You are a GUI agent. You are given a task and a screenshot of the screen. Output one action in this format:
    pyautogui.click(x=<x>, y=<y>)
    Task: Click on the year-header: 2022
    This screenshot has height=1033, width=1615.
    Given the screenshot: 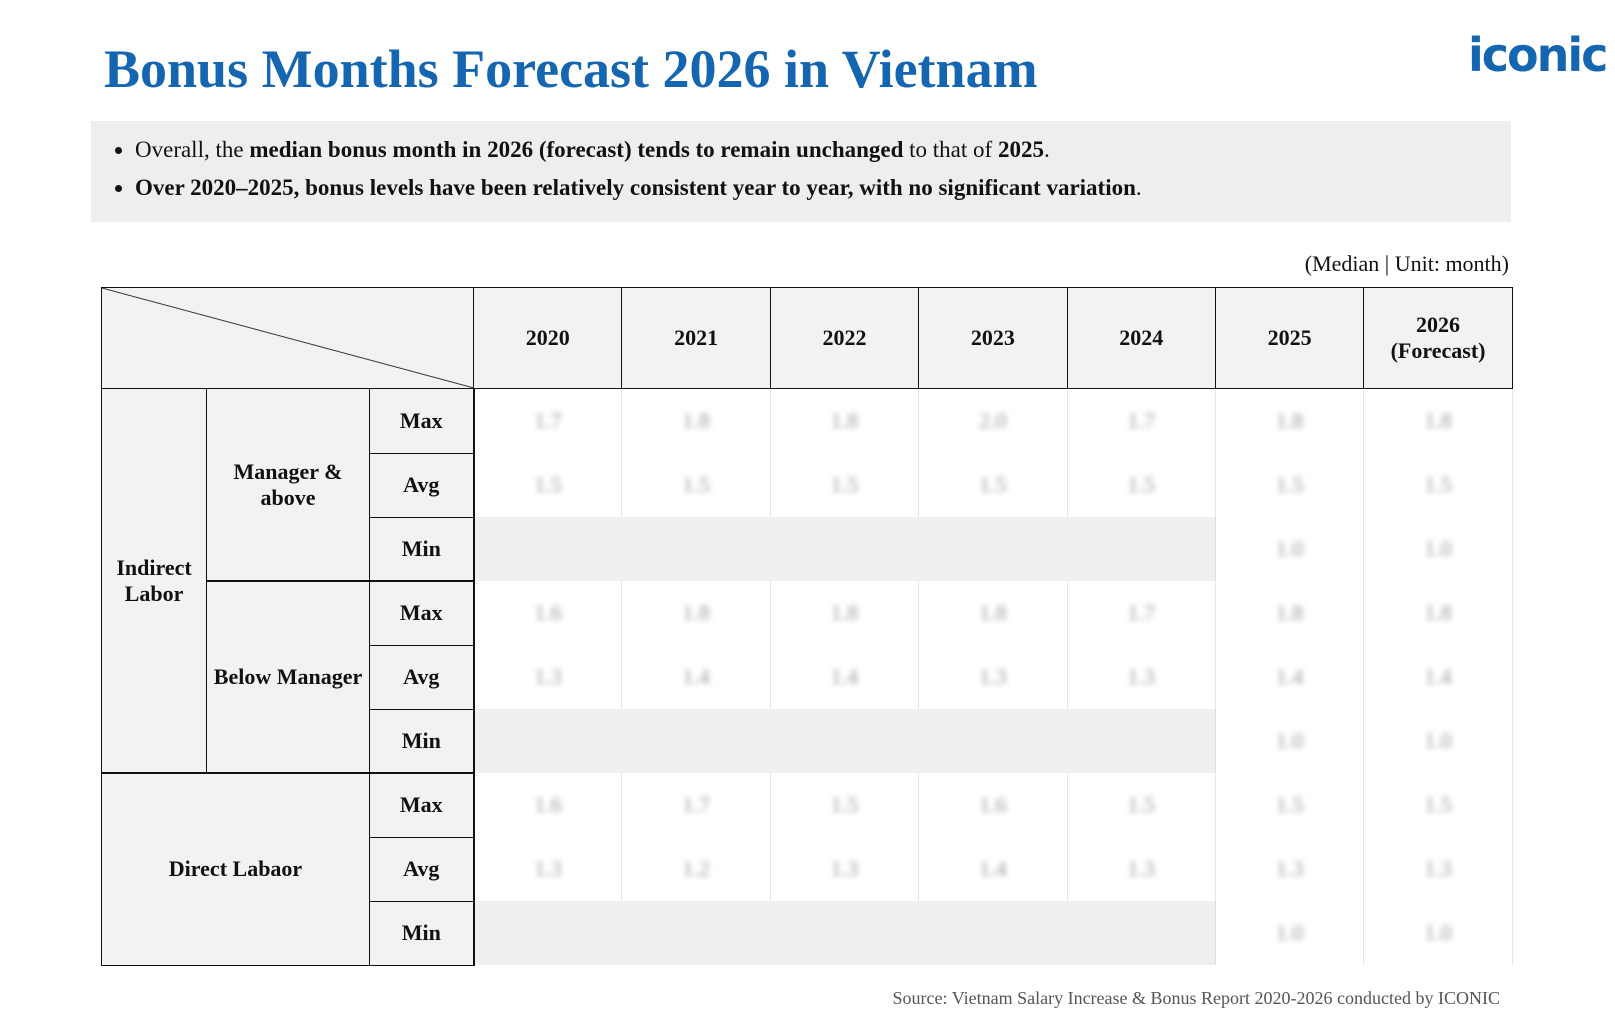 What is the action you would take?
    pyautogui.click(x=844, y=338)
    